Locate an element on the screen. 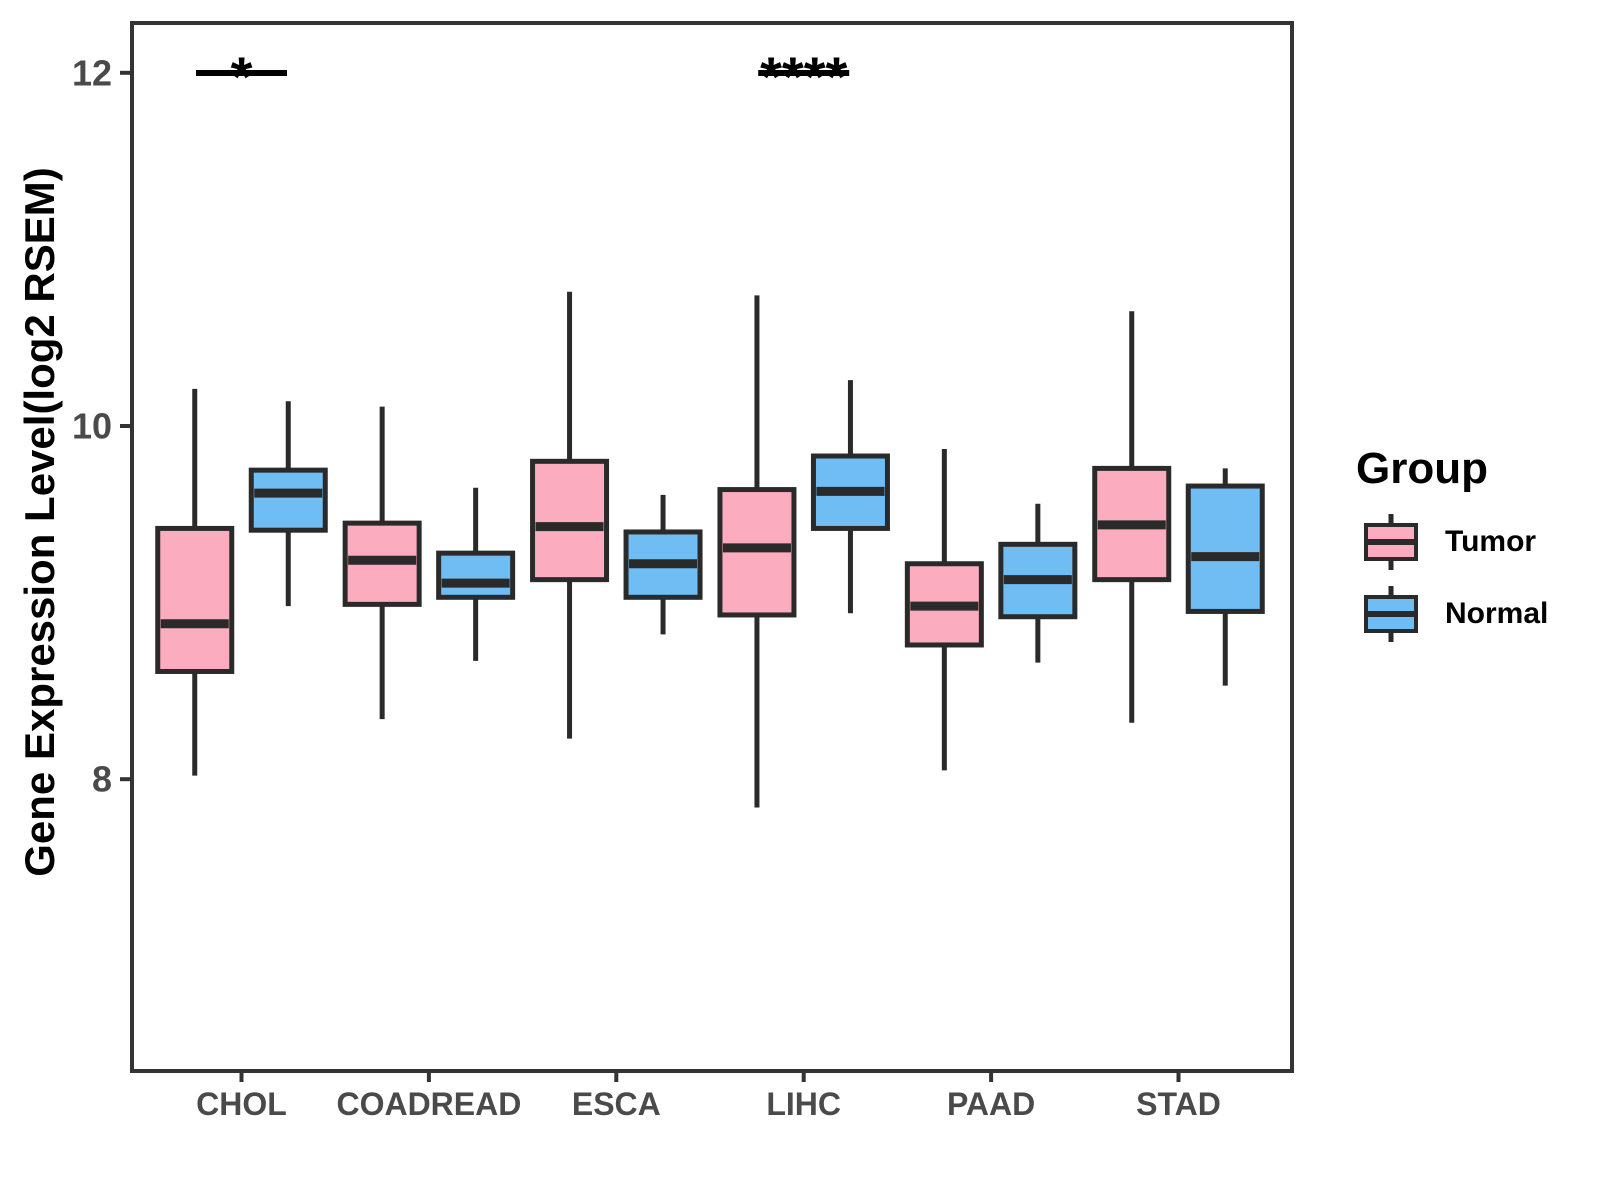  normal-box-chol is located at coordinates (288, 504).